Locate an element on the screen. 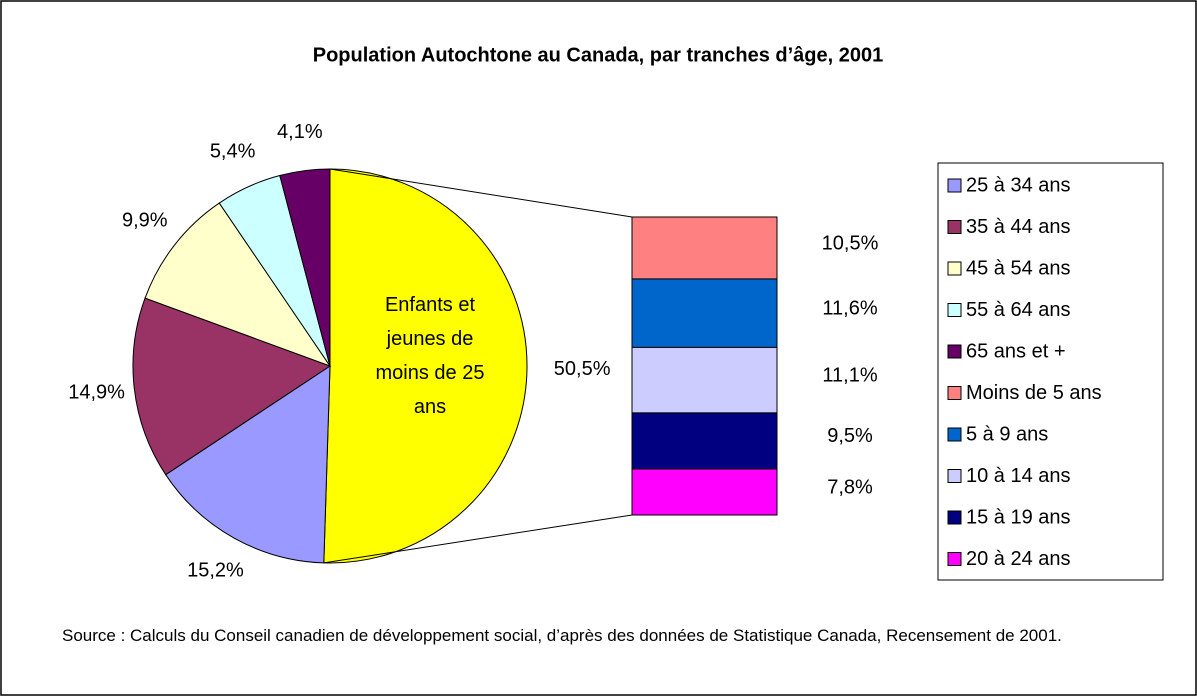 This screenshot has height=696, width=1197. data-label: 9,9% is located at coordinates (145, 221).